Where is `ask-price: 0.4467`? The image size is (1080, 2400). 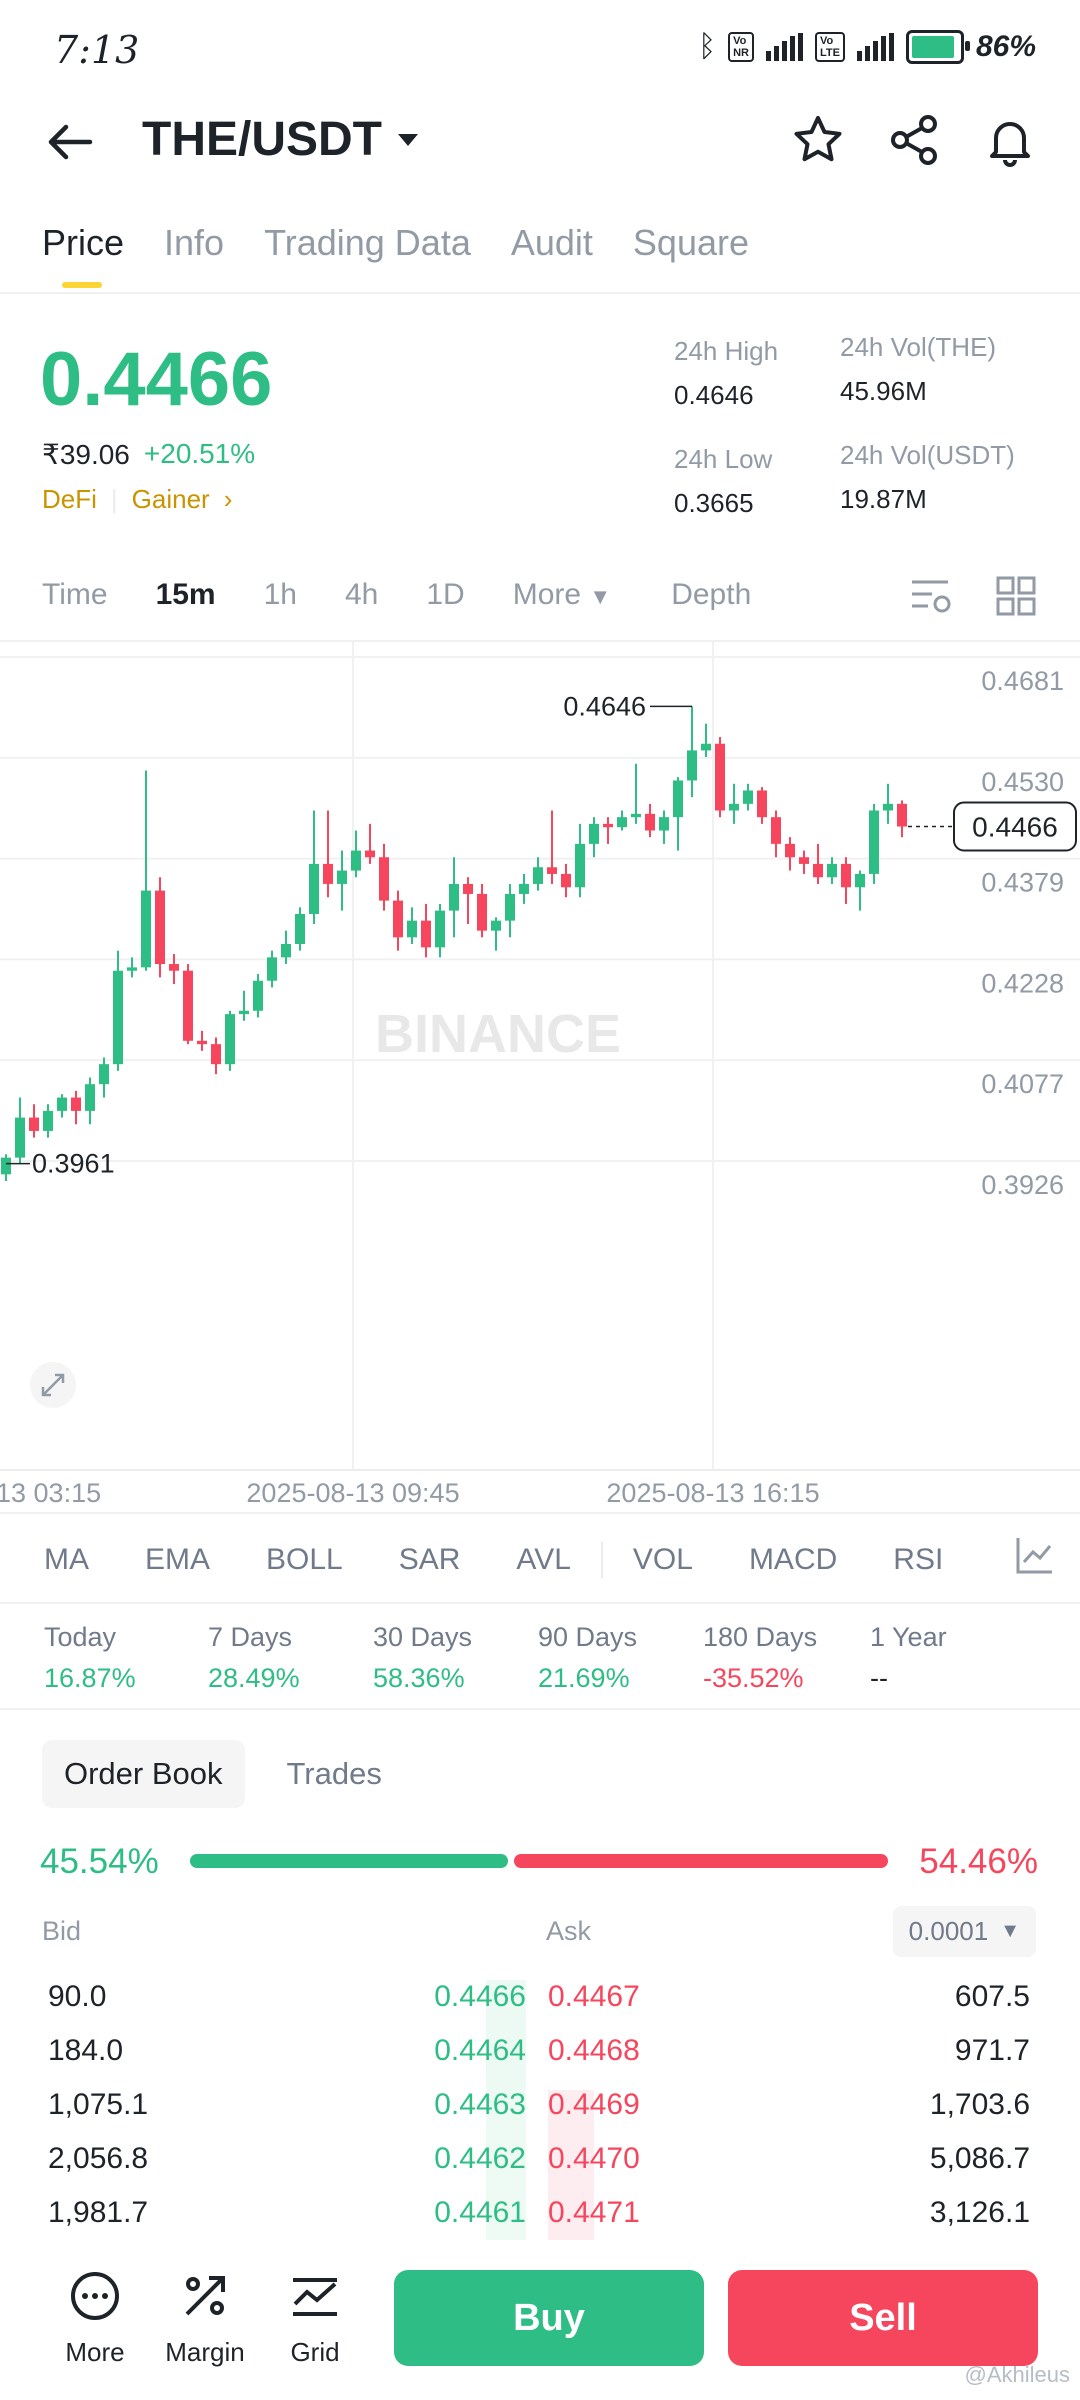
ask-price: 0.4467 is located at coordinates (594, 1996).